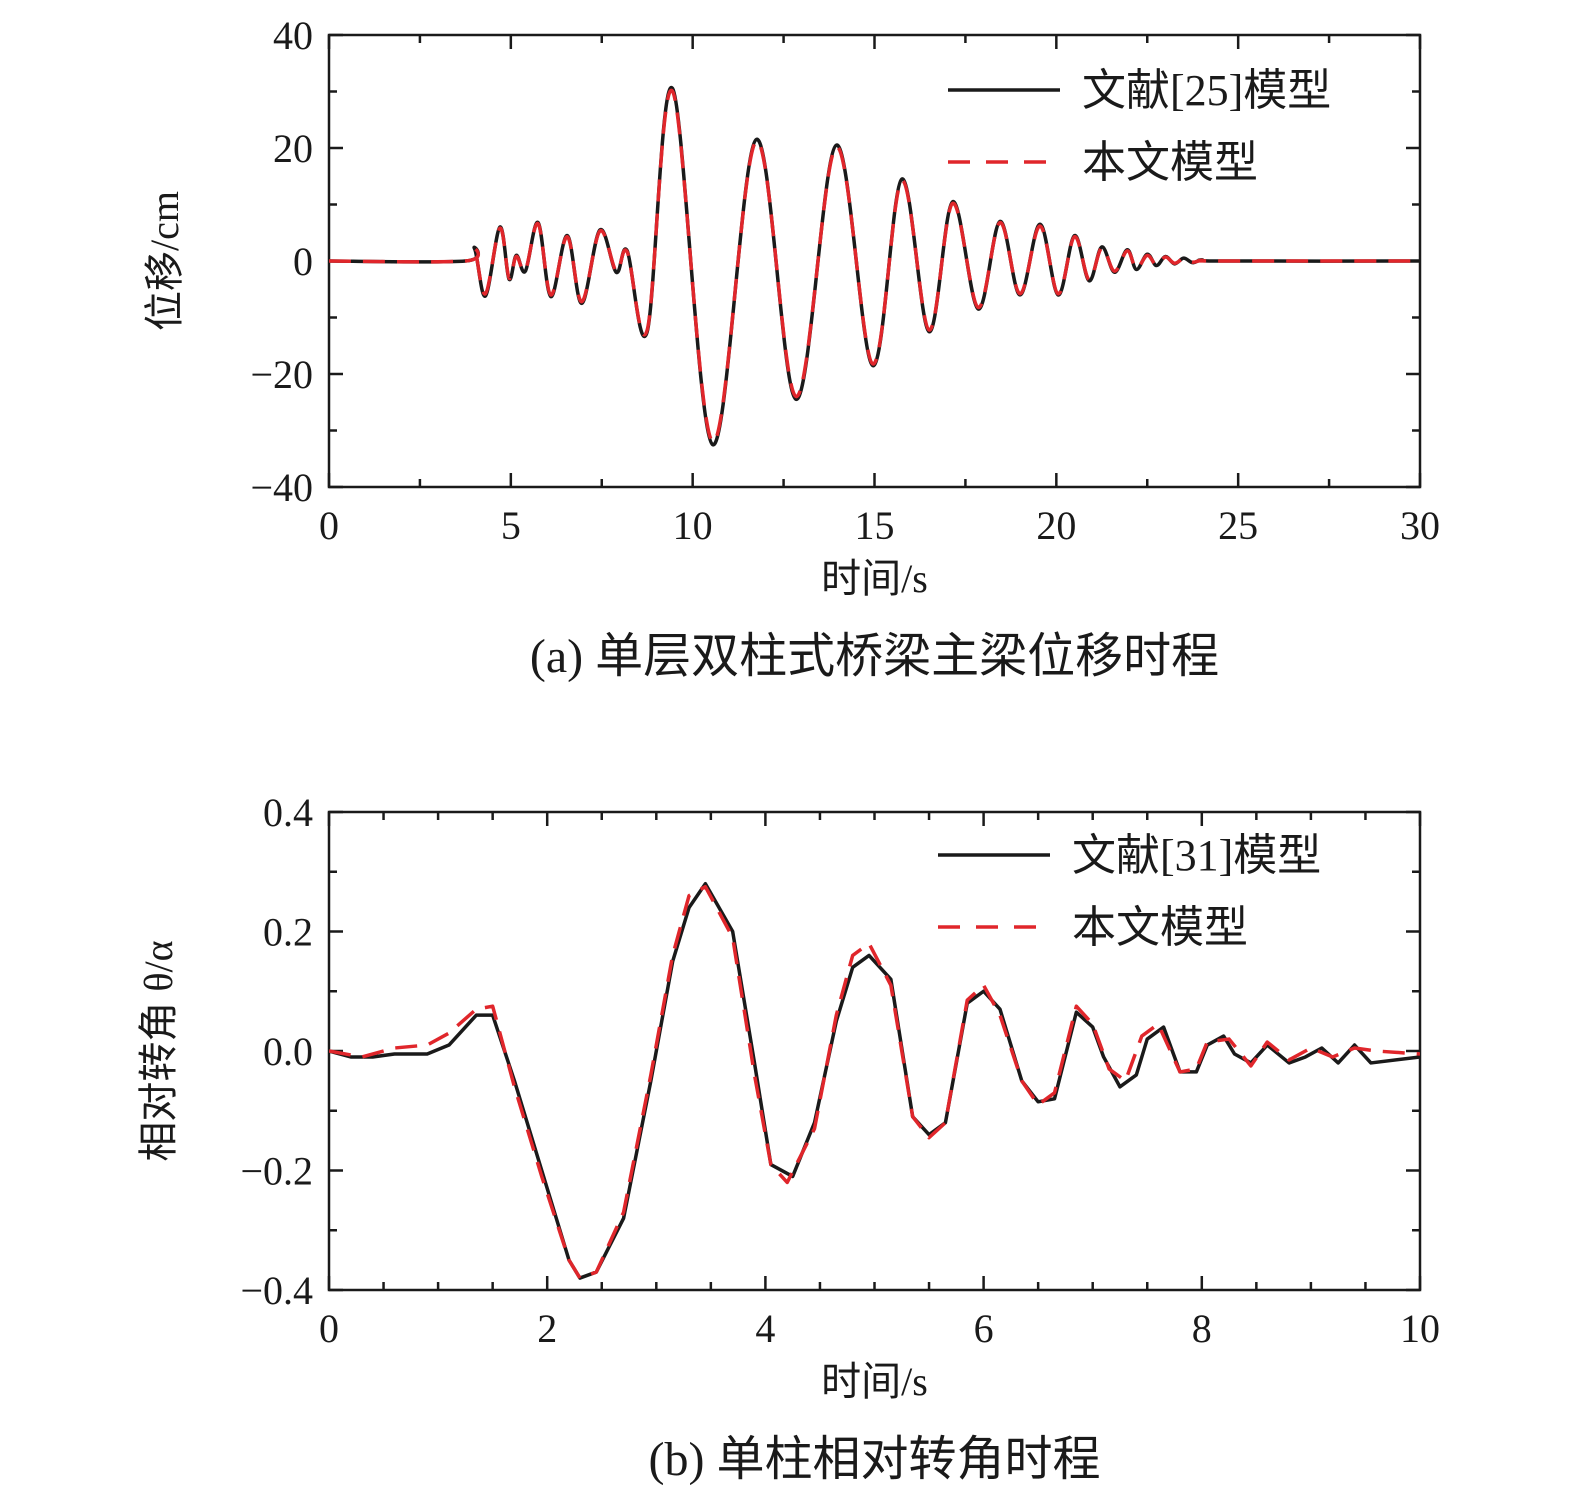  What do you see at coordinates (276, 1290) in the screenshot?
I see `y-tick-label: −0.4` at bounding box center [276, 1290].